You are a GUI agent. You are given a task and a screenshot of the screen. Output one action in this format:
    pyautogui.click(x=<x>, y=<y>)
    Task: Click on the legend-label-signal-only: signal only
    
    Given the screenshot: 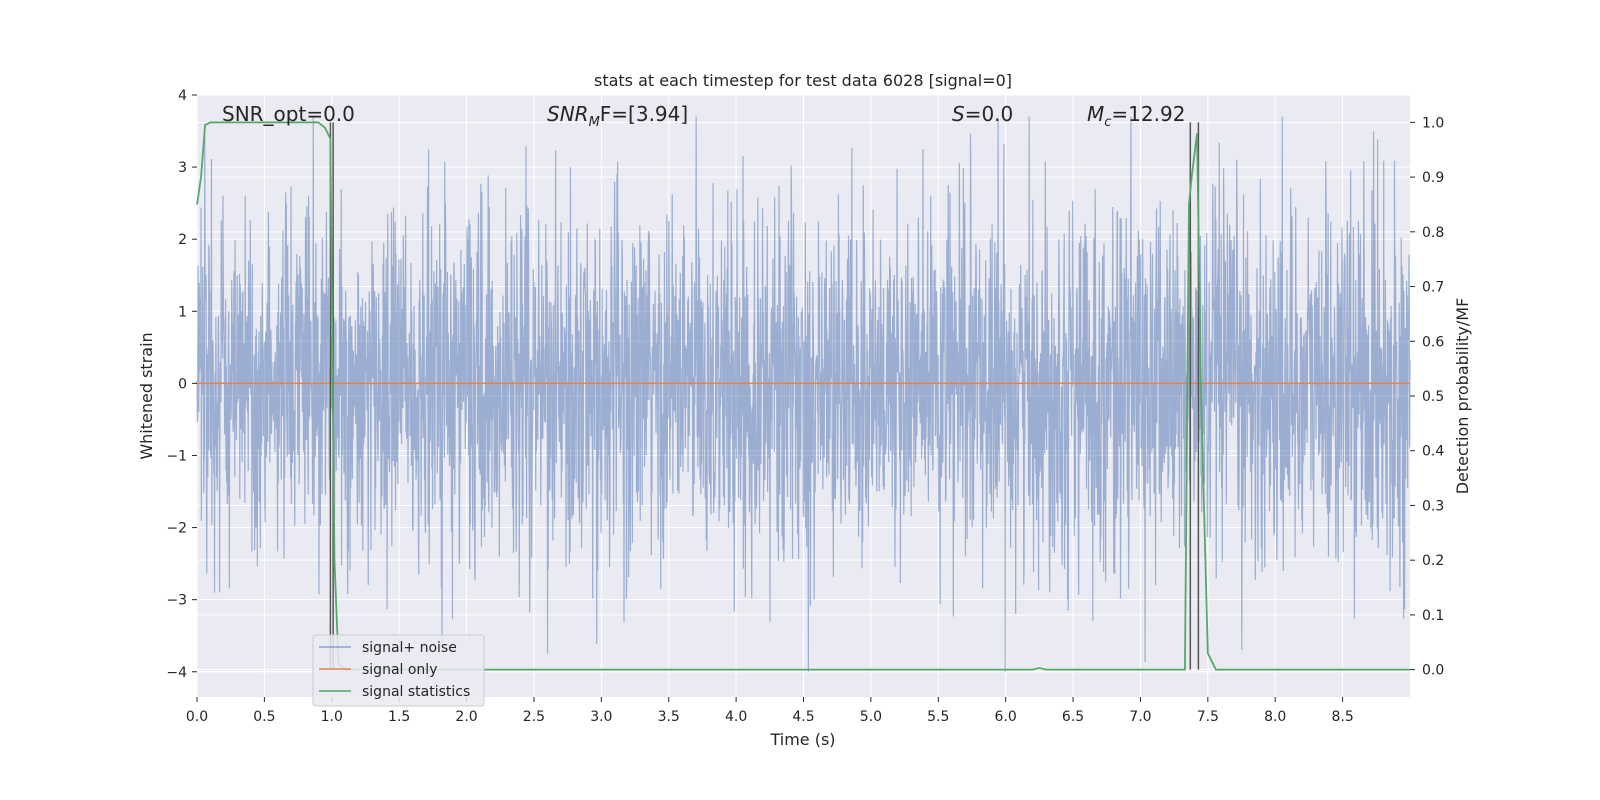 What is the action you would take?
    pyautogui.click(x=399, y=670)
    